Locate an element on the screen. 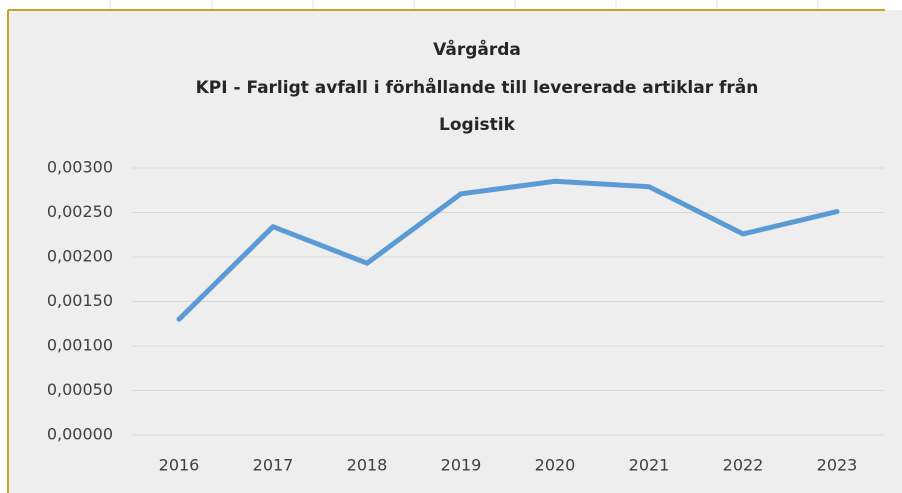 The height and width of the screenshot is (493, 902). chart-title: Logistik is located at coordinates (477, 125).